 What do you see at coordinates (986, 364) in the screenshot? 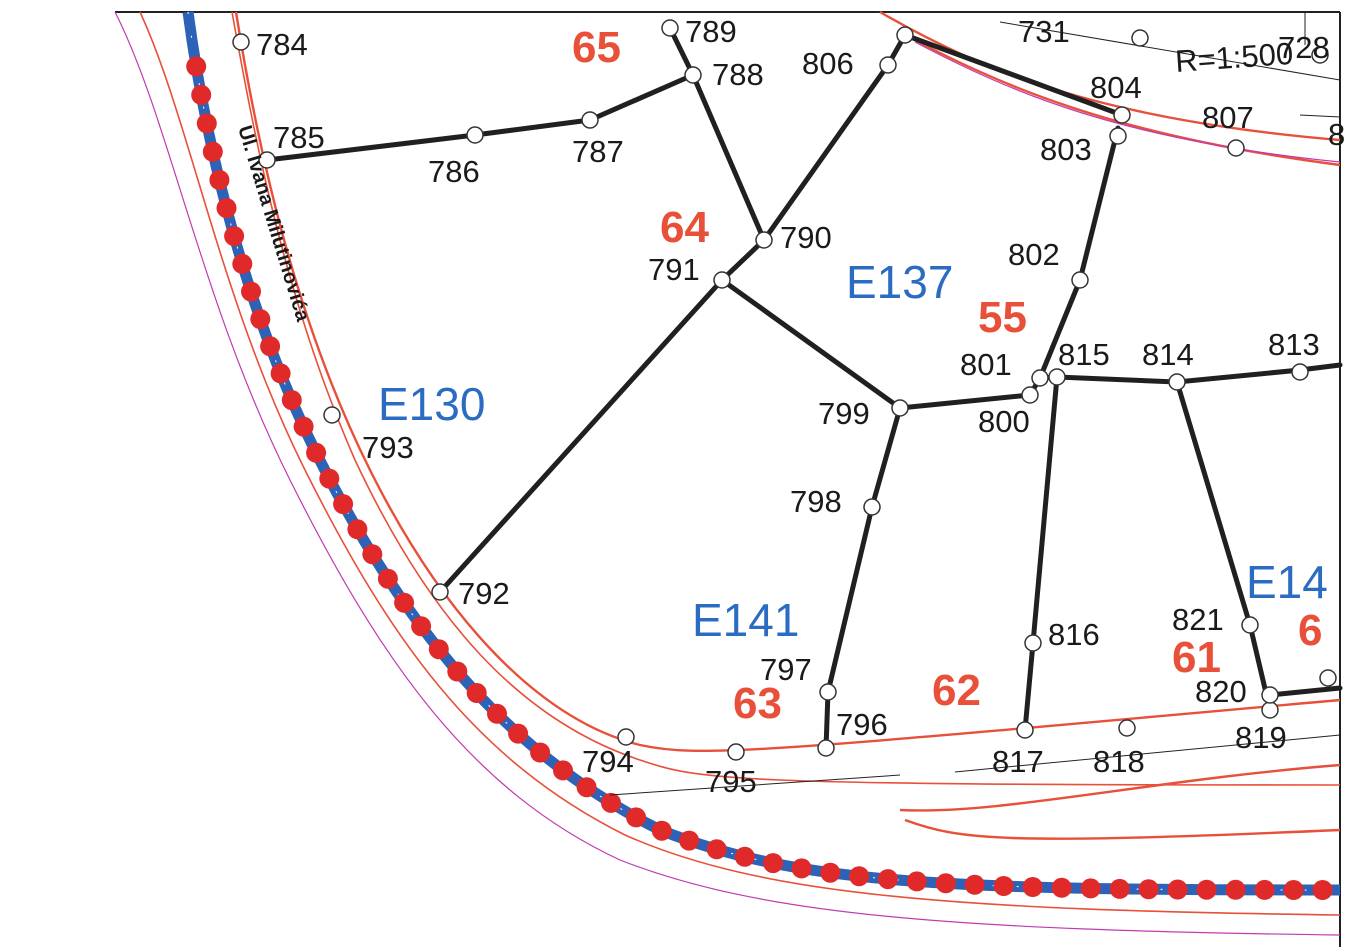
I see `point-label-801: 801` at bounding box center [986, 364].